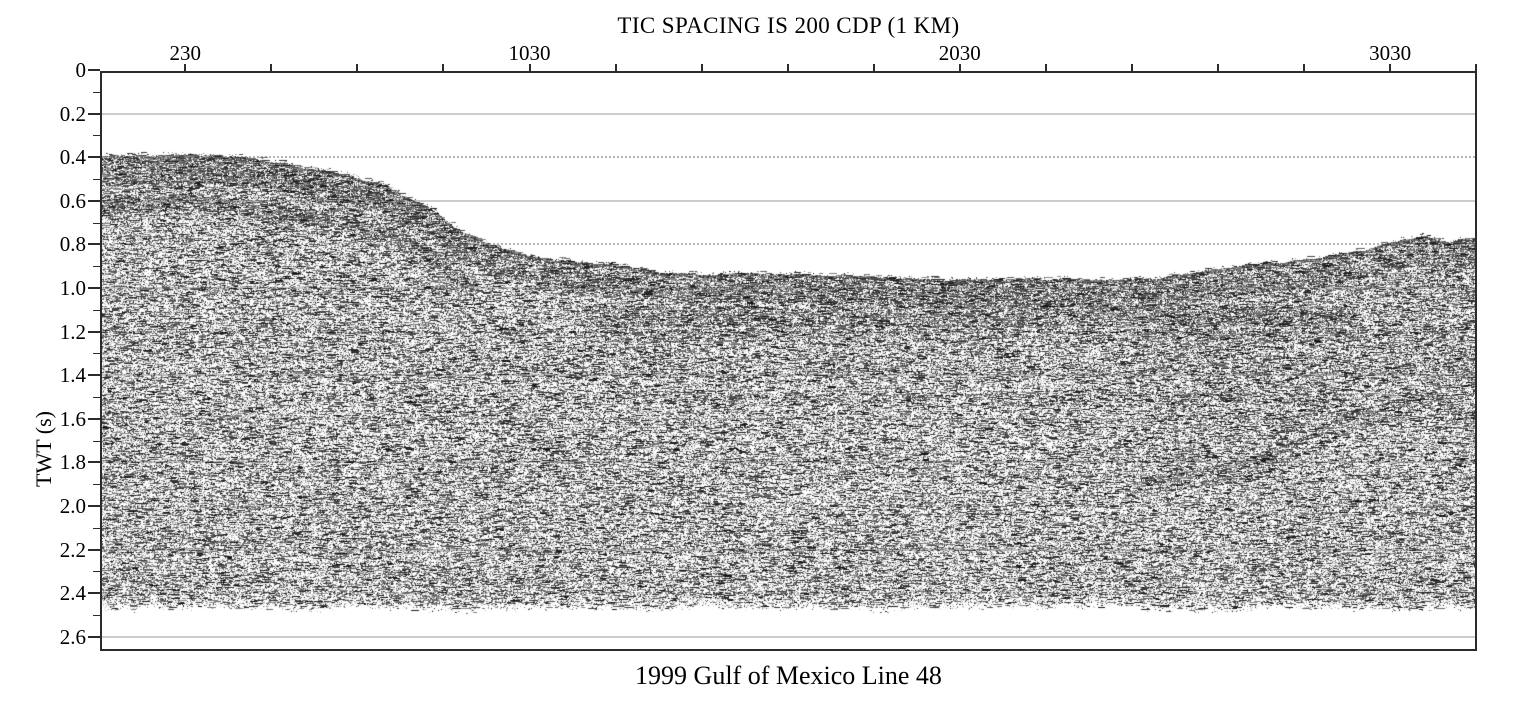 The width and height of the screenshot is (1536, 712). What do you see at coordinates (72, 462) in the screenshot?
I see `y-tick-label: 1.8` at bounding box center [72, 462].